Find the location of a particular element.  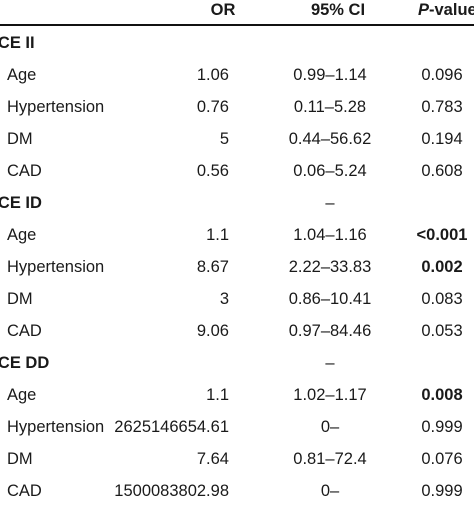

or-value: 8.67 is located at coordinates (212, 267).